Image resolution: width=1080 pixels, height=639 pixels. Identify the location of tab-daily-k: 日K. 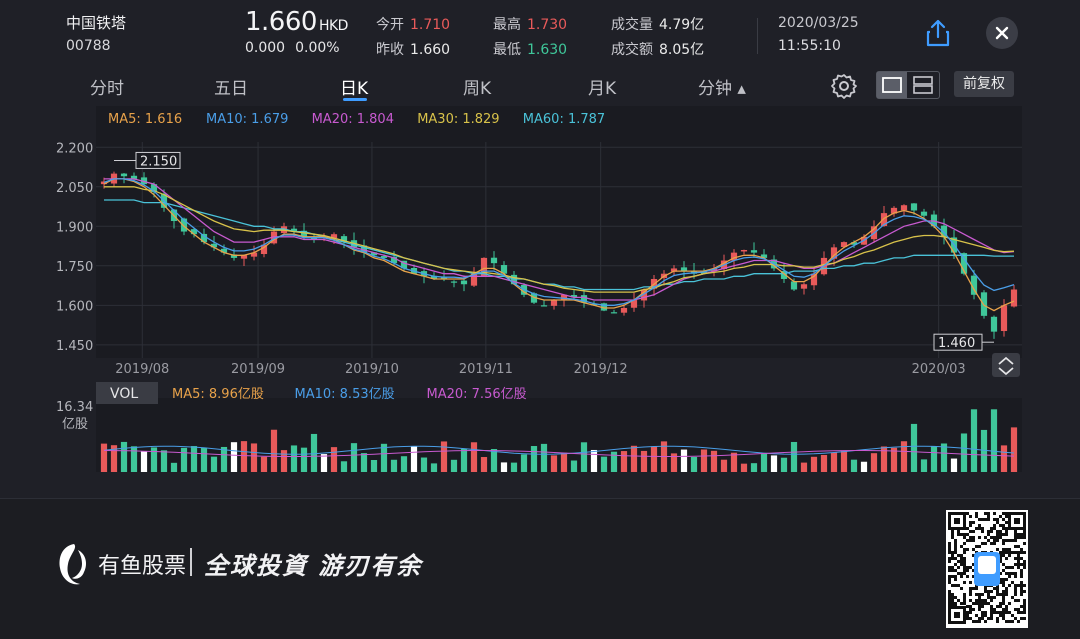
(354, 89).